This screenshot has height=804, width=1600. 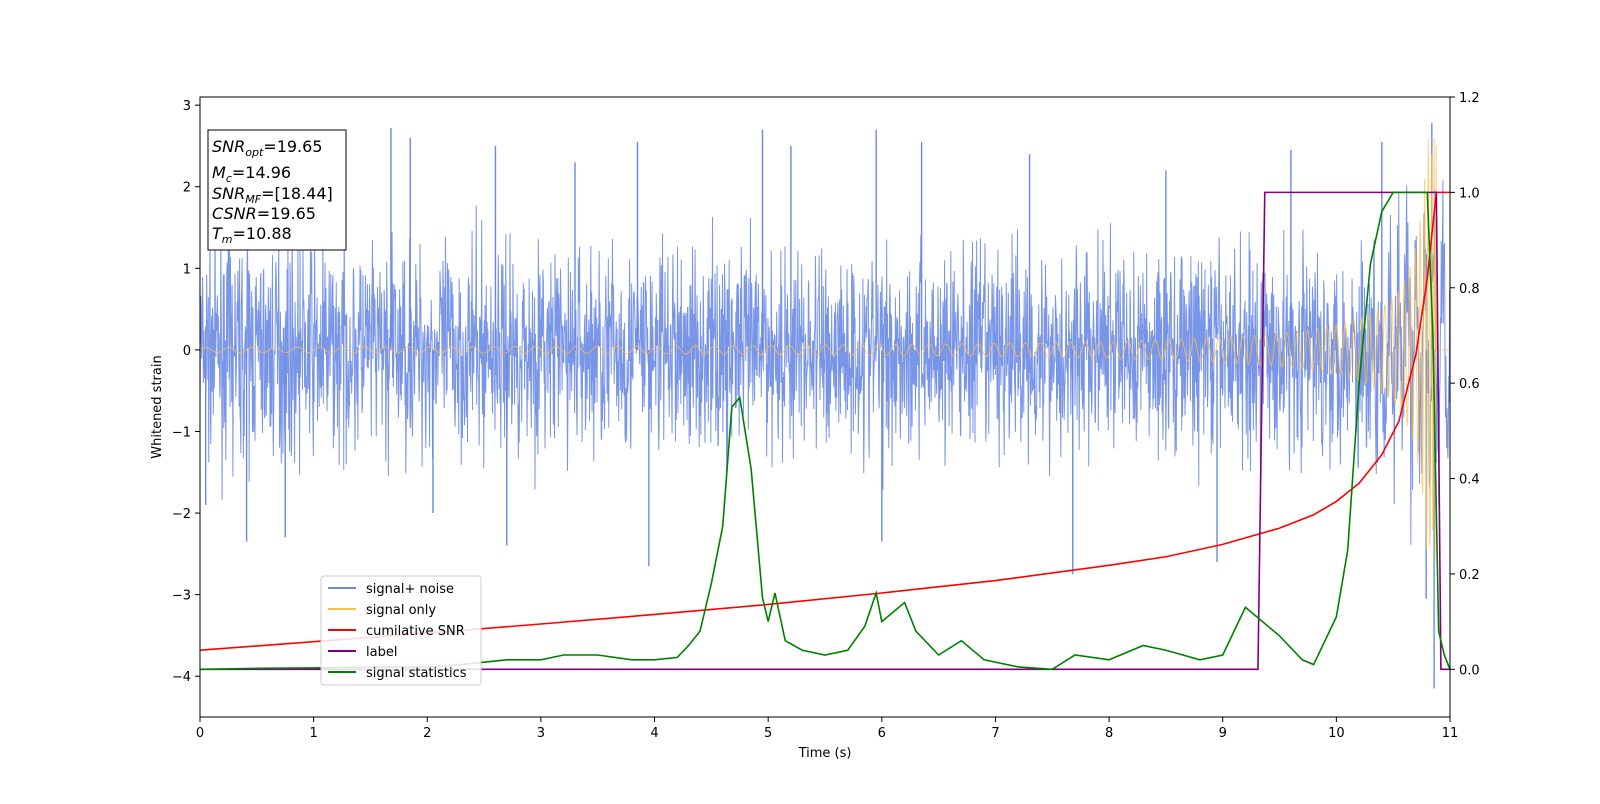 What do you see at coordinates (181, 514) in the screenshot?
I see `y-tick-label: −2` at bounding box center [181, 514].